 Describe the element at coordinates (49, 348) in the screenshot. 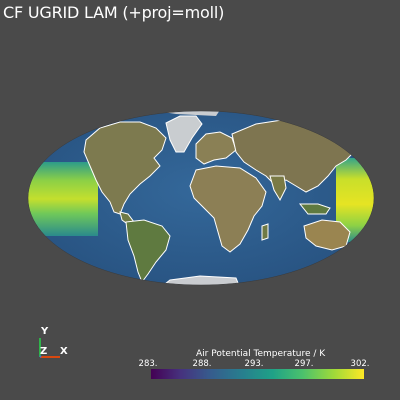

I see `orientation-axes-graphic` at that location.